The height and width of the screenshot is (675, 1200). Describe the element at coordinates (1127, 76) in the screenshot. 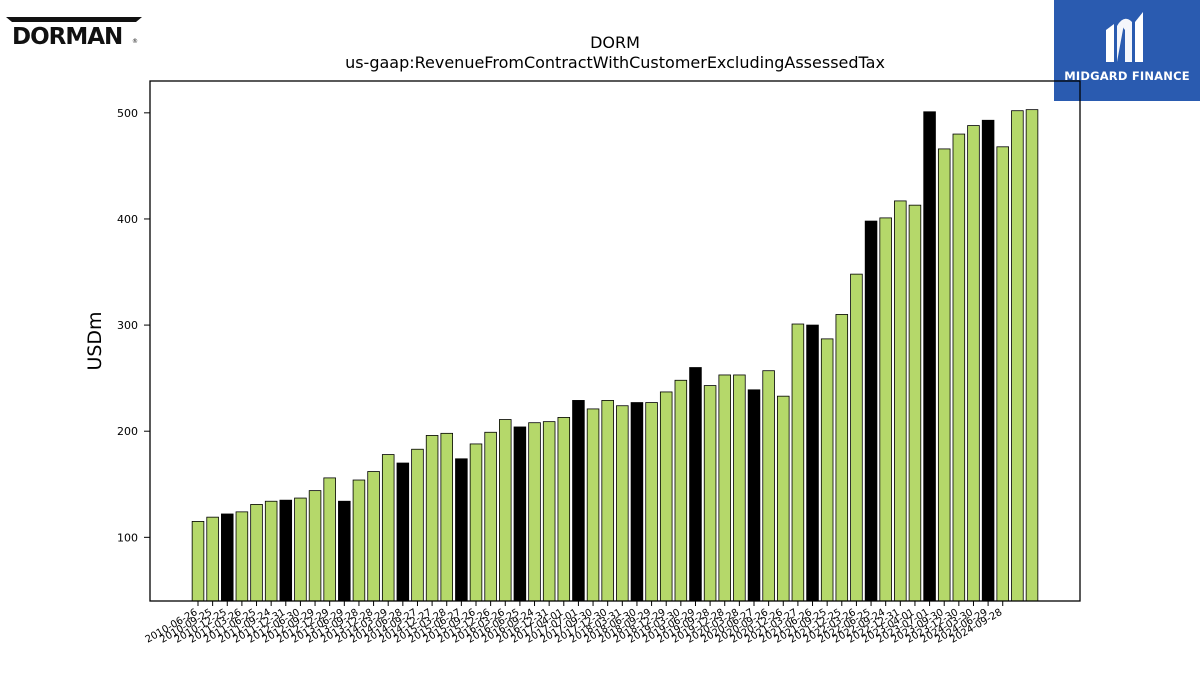

I see `midgard-finance-text: MIDGARD FINANCE` at that location.